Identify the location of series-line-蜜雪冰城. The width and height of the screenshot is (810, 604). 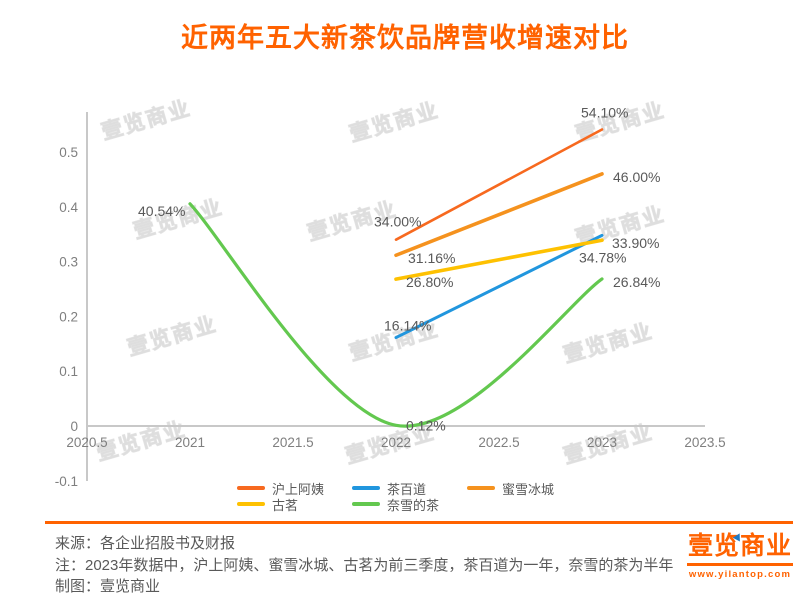
(499, 215).